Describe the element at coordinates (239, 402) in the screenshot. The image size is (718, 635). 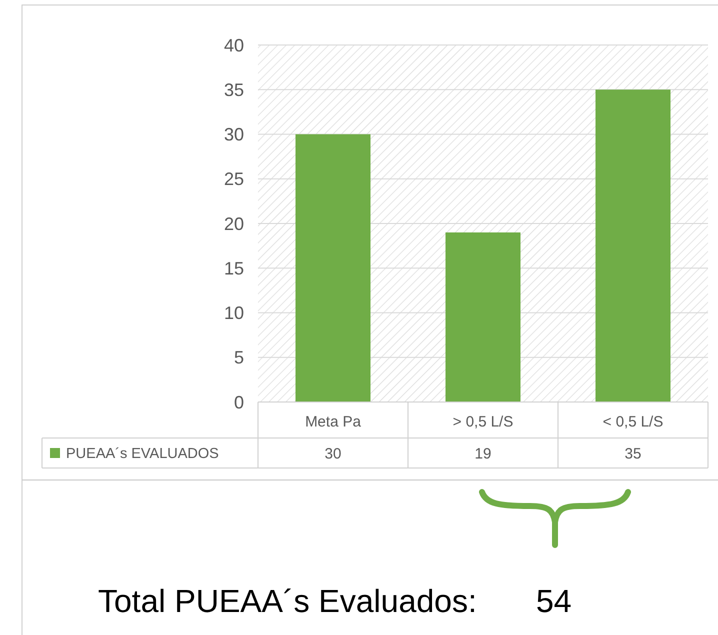
I see `y-tick-label: 0` at that location.